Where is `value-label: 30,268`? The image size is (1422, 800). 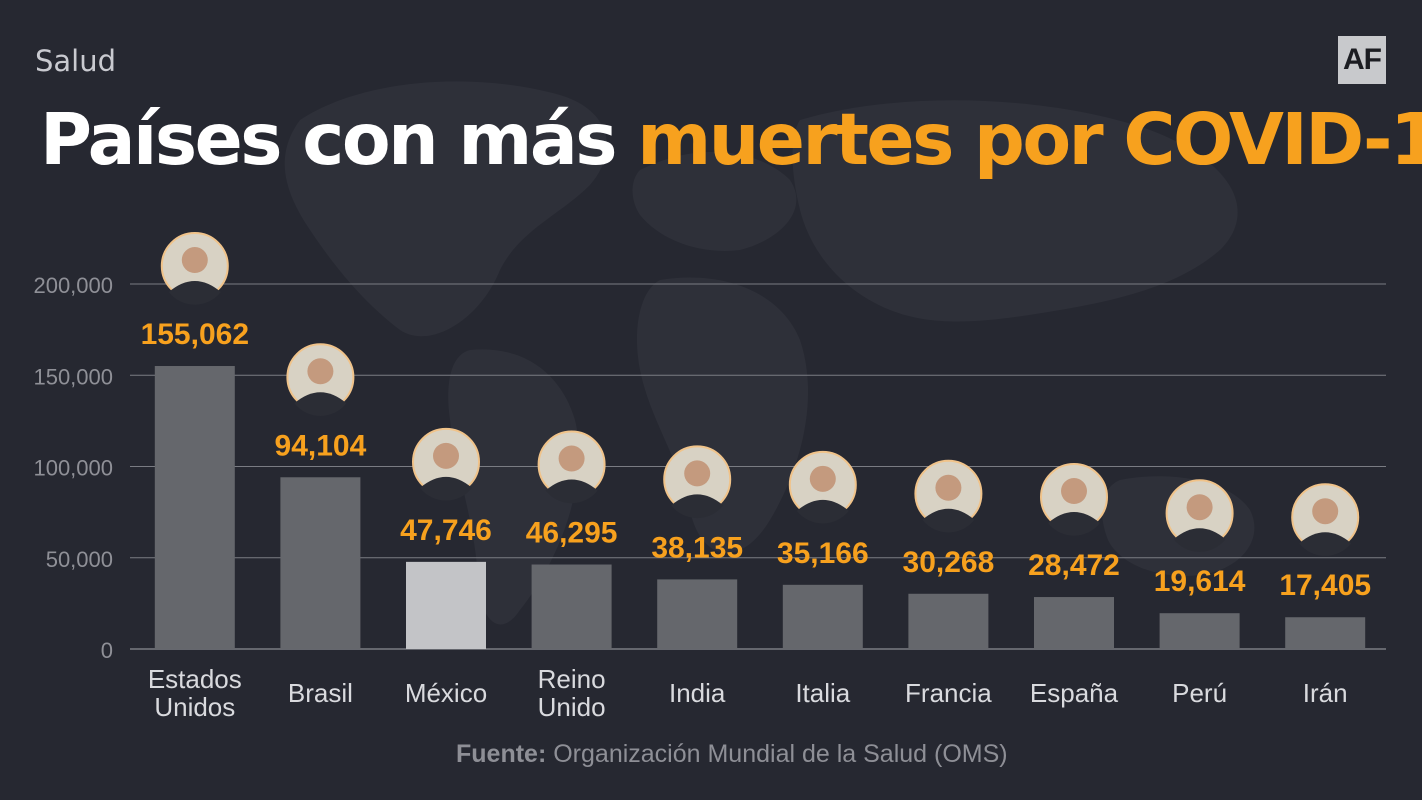
value-label: 30,268 is located at coordinates (949, 562).